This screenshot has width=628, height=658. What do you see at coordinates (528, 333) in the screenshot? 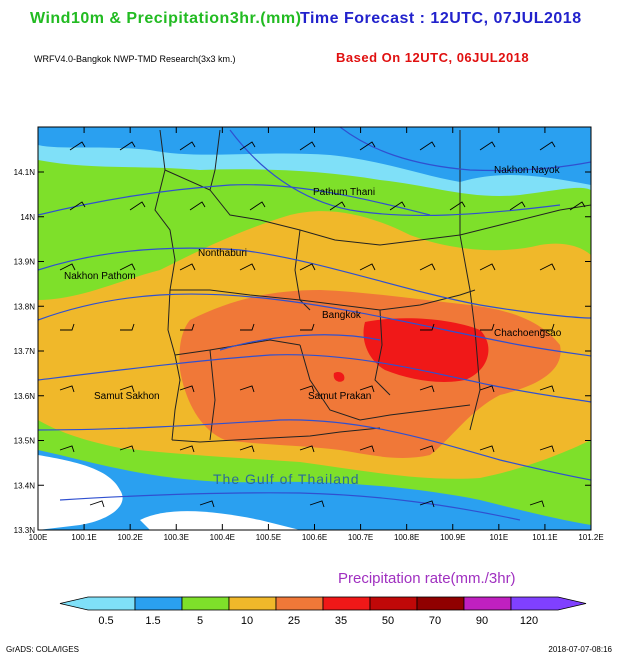
I see `place-chachoengsao: Chachoengsao` at bounding box center [528, 333].